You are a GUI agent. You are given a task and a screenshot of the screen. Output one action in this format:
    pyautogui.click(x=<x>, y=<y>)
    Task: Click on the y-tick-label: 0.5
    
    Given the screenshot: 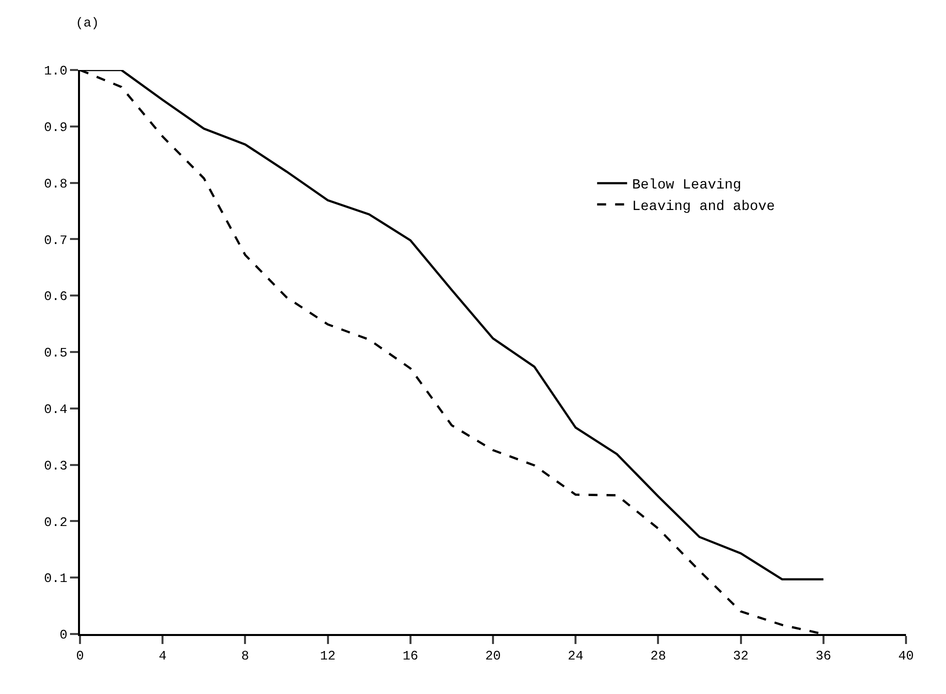 What is the action you would take?
    pyautogui.click(x=56, y=353)
    